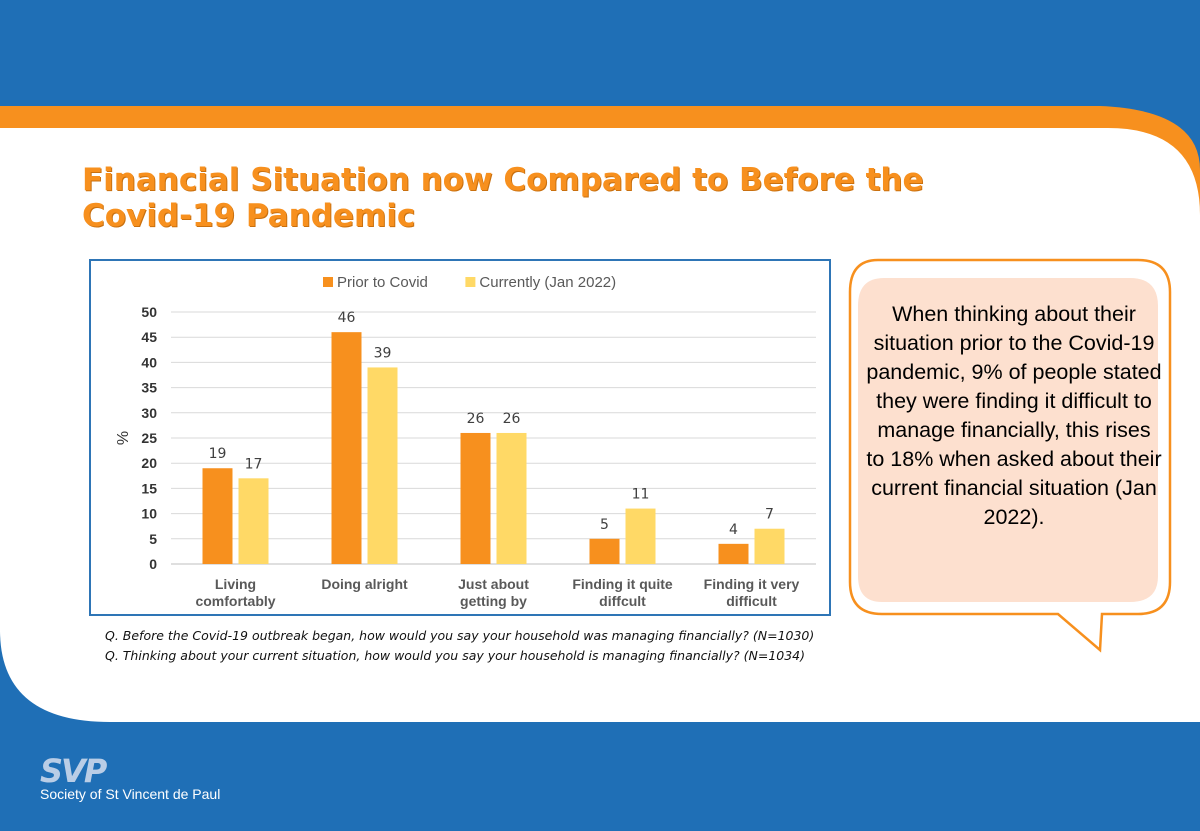 The height and width of the screenshot is (831, 1200). Describe the element at coordinates (254, 464) in the screenshot. I see `data-label: 17` at that location.